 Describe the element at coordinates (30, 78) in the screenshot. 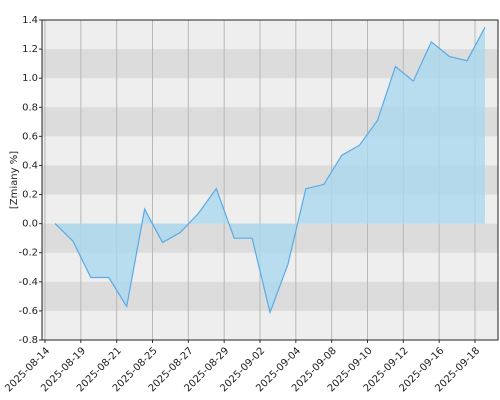

I see `y-tick-label: 1.0` at that location.